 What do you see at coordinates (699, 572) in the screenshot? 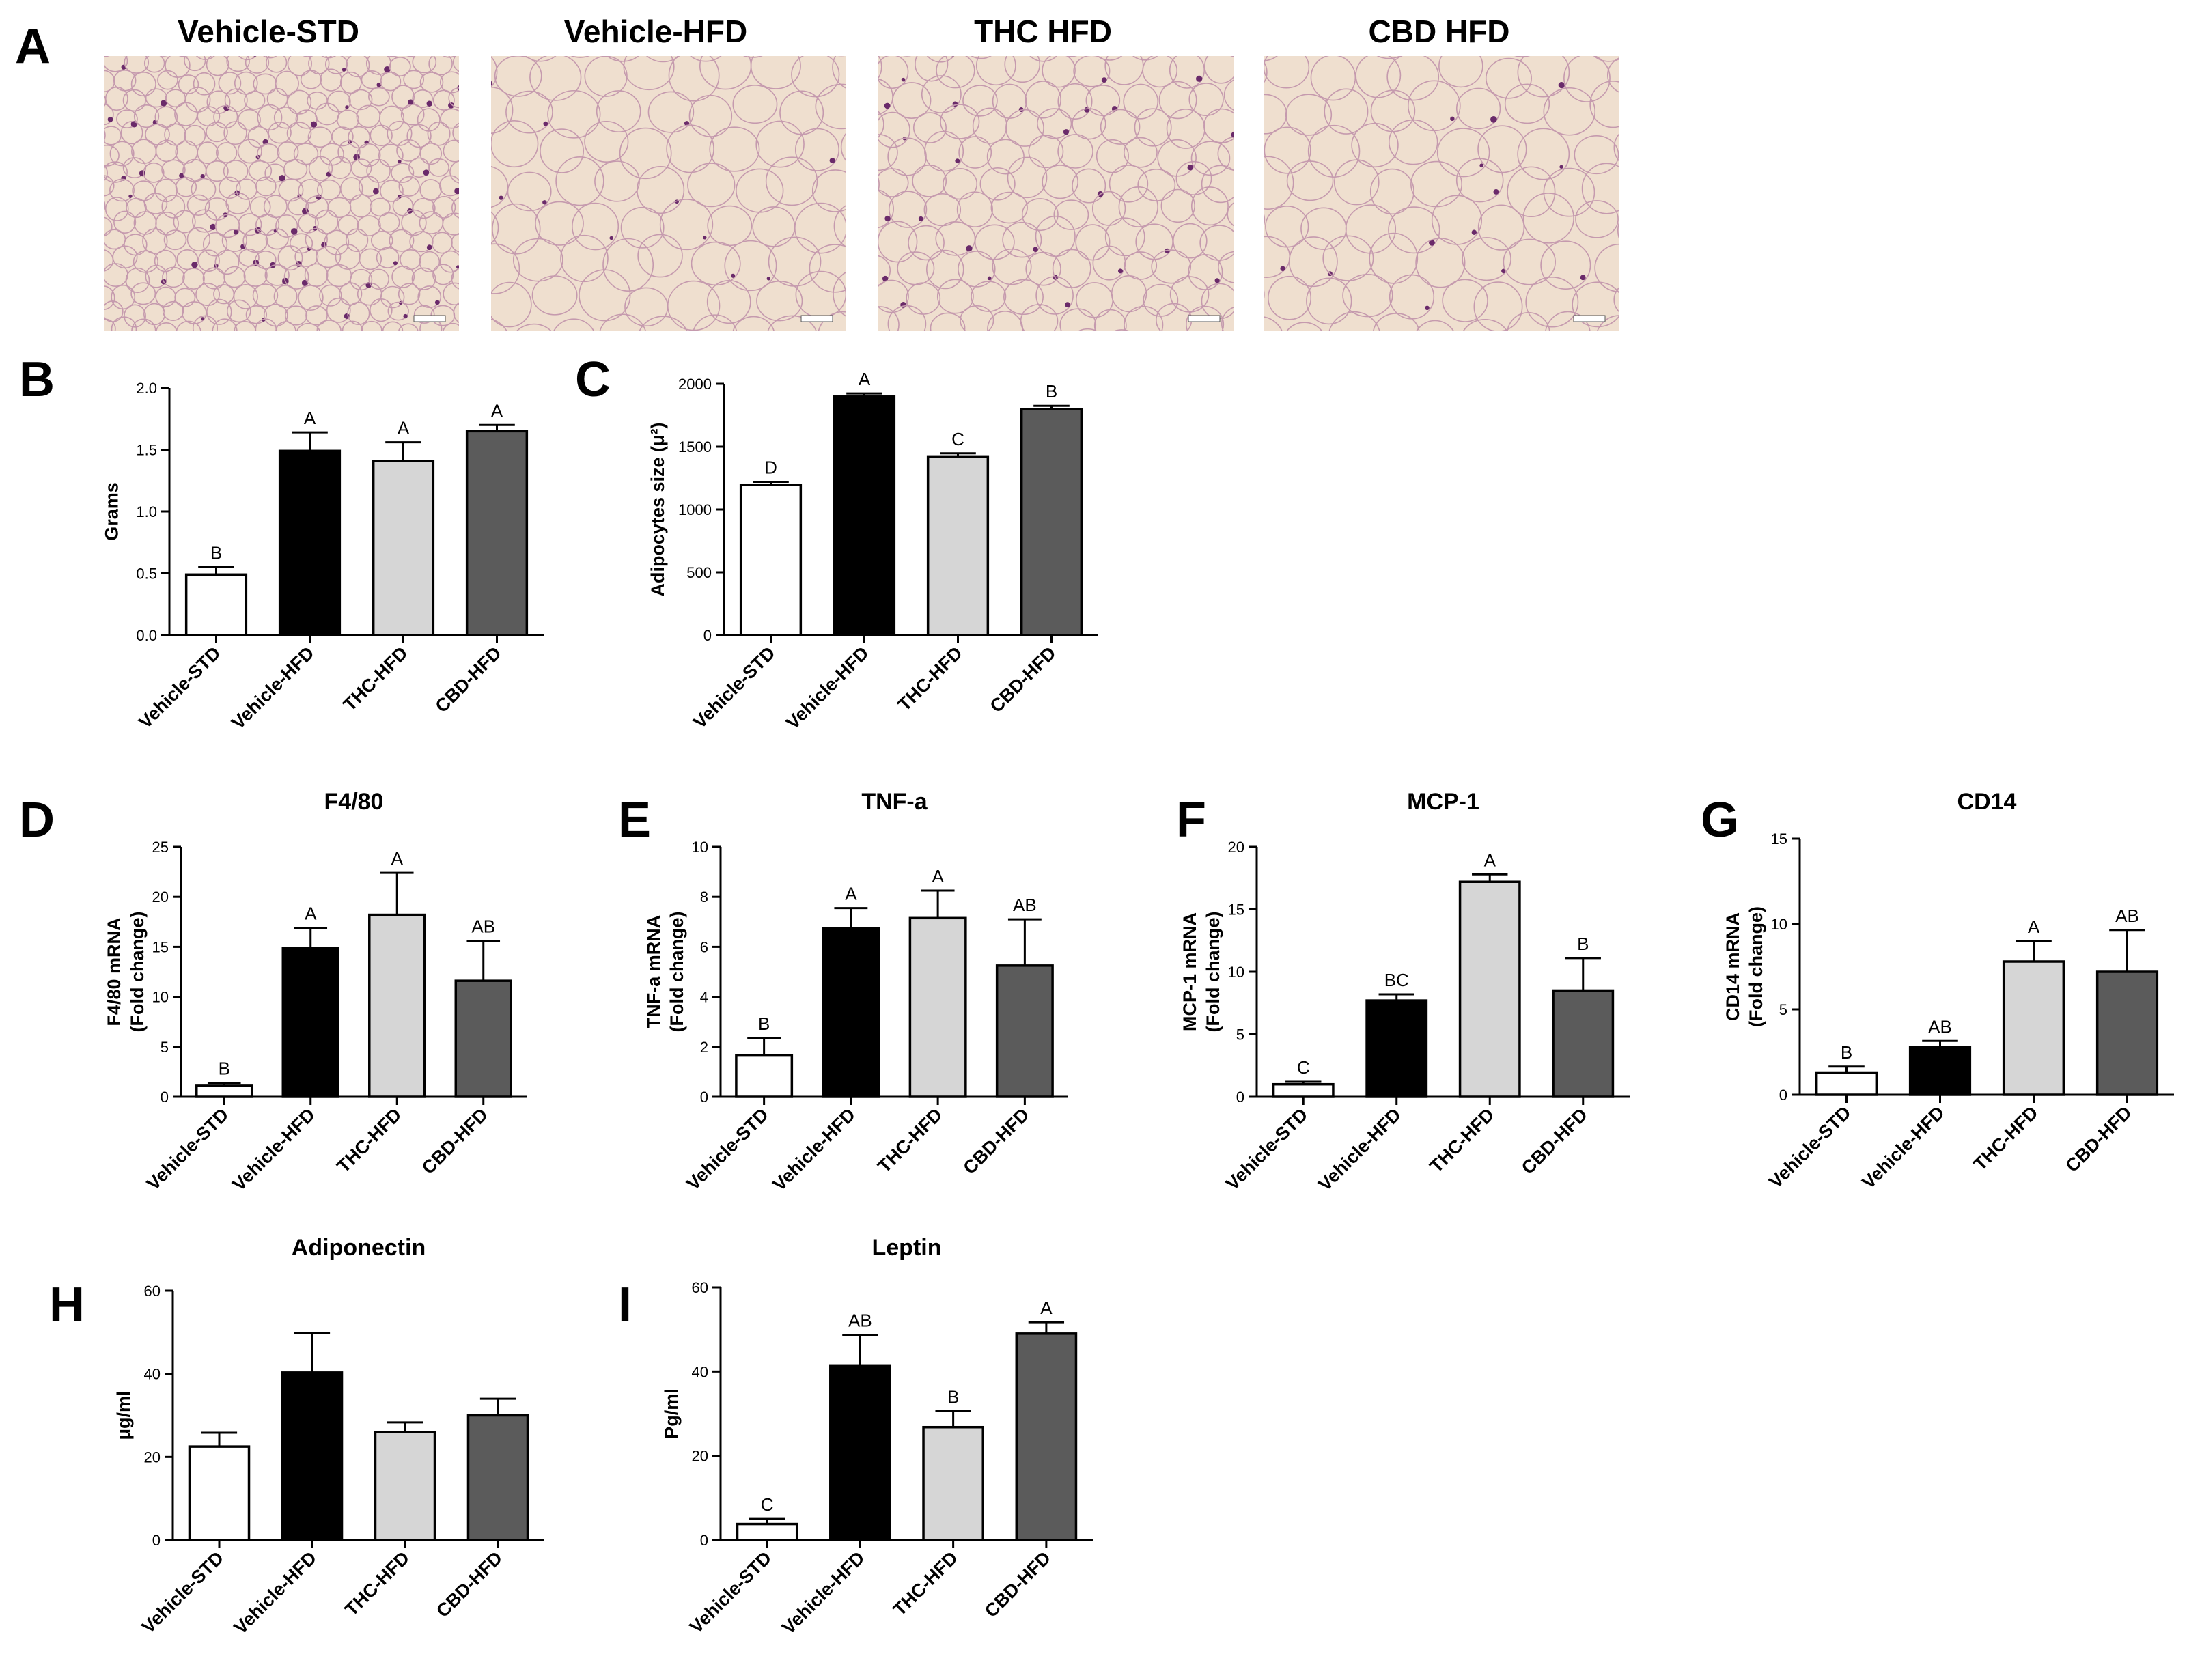
I see `y-tick-label: 500` at bounding box center [699, 572].